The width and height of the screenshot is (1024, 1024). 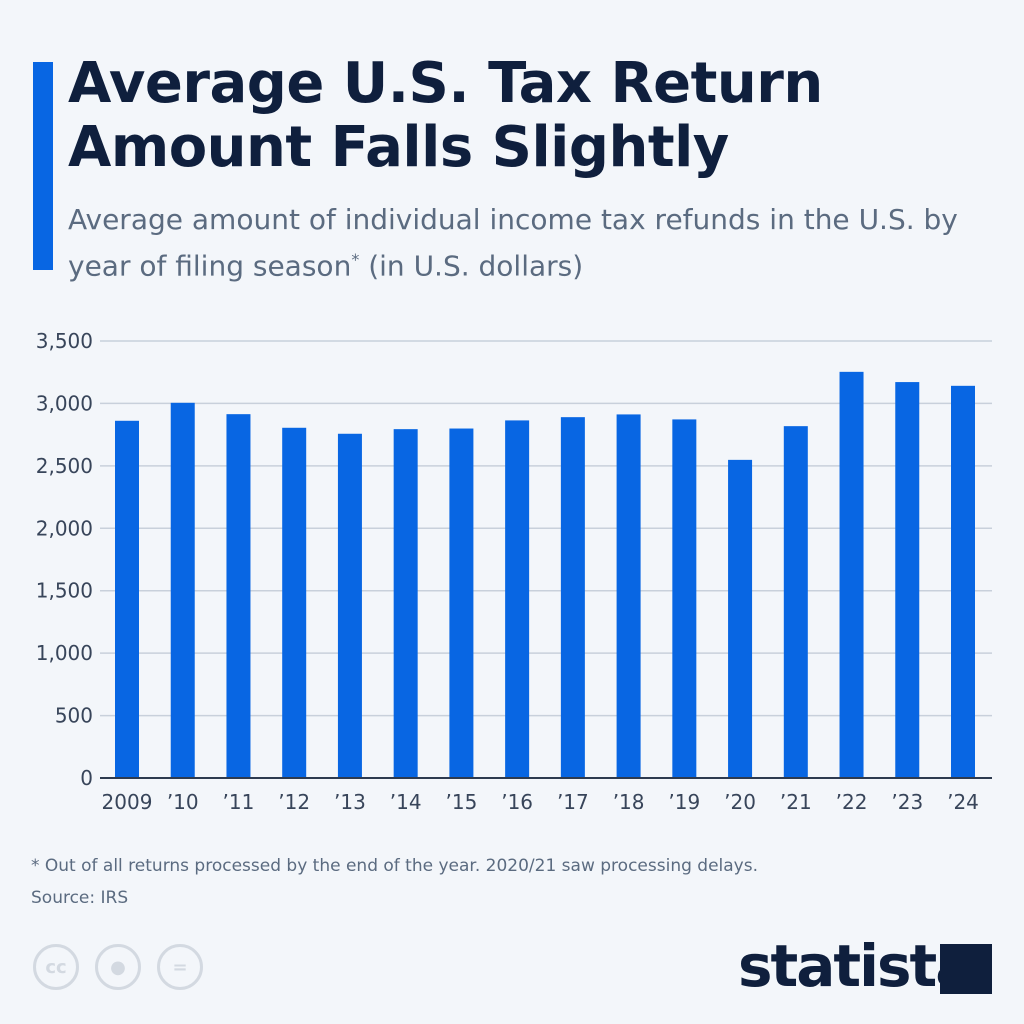 I want to click on x-tick-label: ’17, so click(x=573, y=802).